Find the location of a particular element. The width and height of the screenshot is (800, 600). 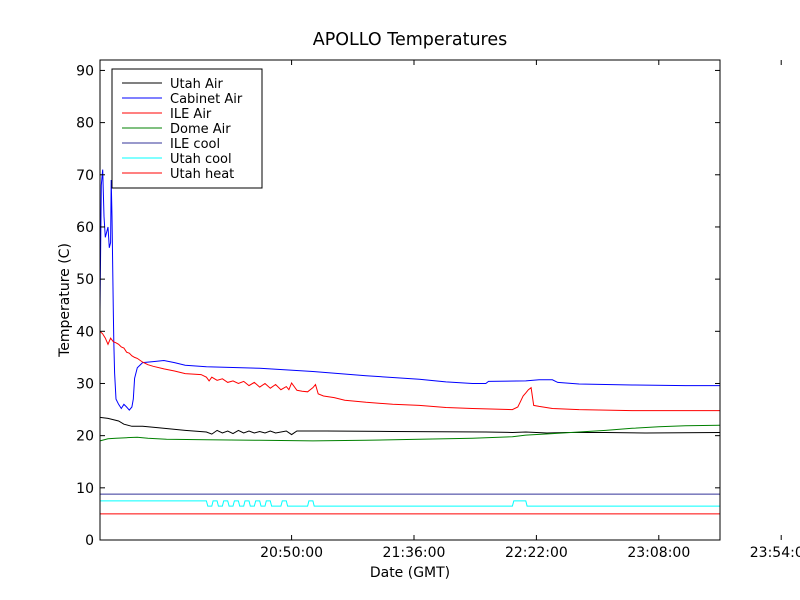

series-line-ile-air is located at coordinates (409, 371).